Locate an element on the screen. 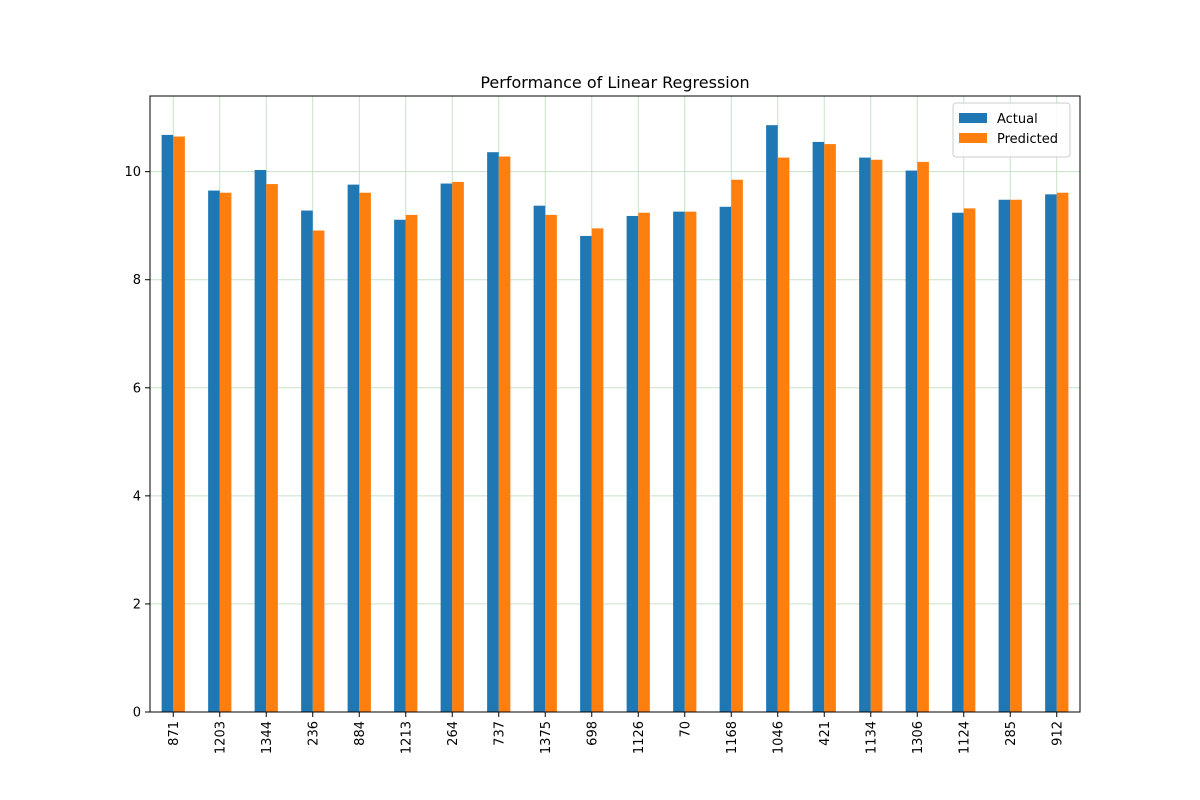 The height and width of the screenshot is (800, 1200). y-tick-label: 2 is located at coordinates (137, 604).